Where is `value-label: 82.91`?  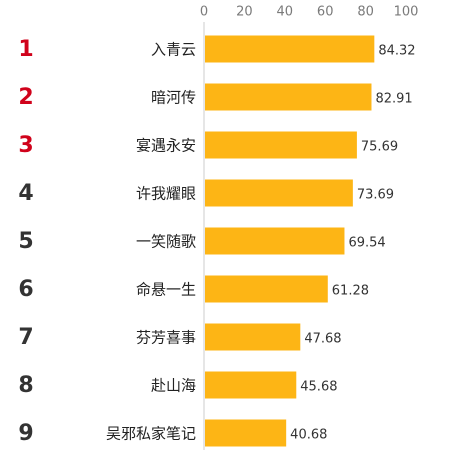 value-label: 82.91 is located at coordinates (393, 99).